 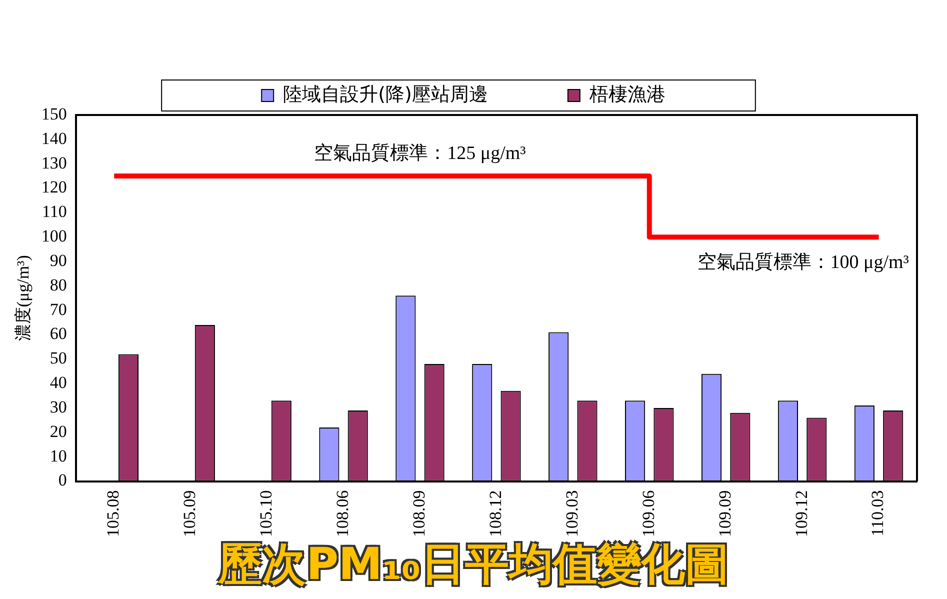 I want to click on x-tick-label: 109.06, so click(x=648, y=513).